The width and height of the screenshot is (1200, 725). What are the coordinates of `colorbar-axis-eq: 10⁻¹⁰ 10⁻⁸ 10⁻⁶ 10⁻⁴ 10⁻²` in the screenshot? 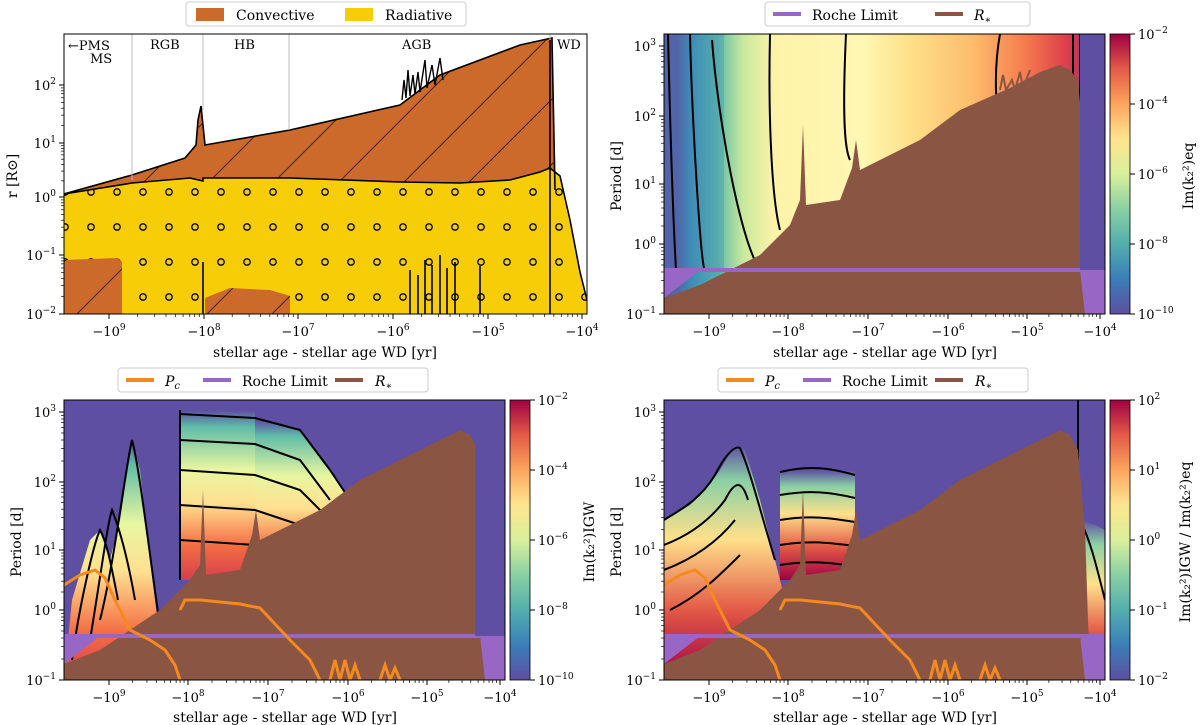 It's located at (1152, 174).